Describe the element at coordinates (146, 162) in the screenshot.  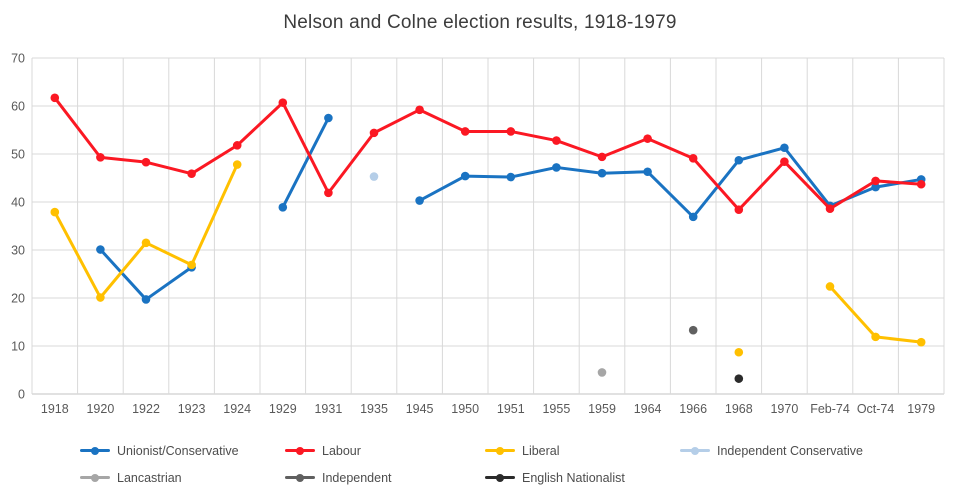
I see `data-point-labour-1922` at that location.